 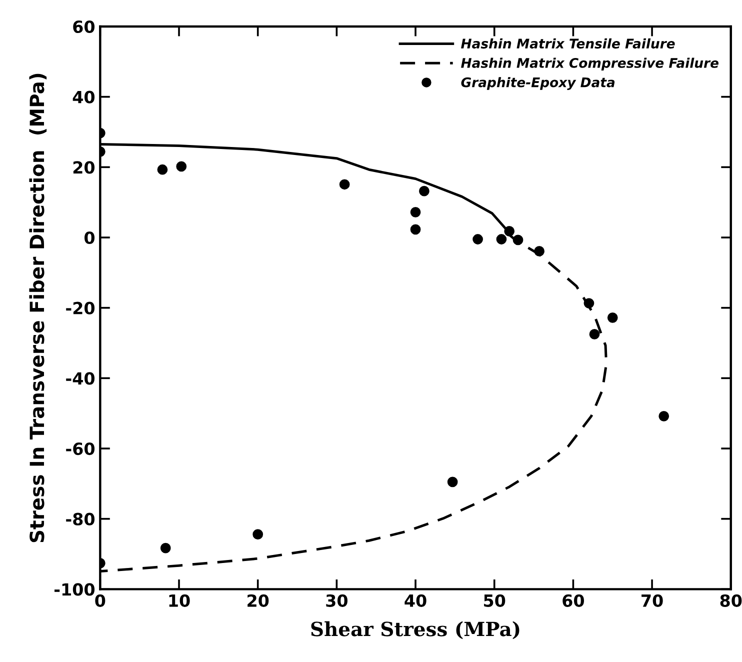 What do you see at coordinates (84, 27) in the screenshot?
I see `y-tick-label: 60` at bounding box center [84, 27].